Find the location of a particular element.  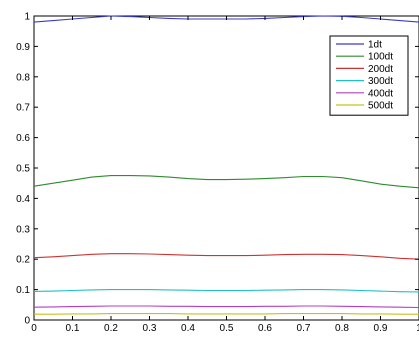

y-tick-label: 0.6 is located at coordinates (23, 138).